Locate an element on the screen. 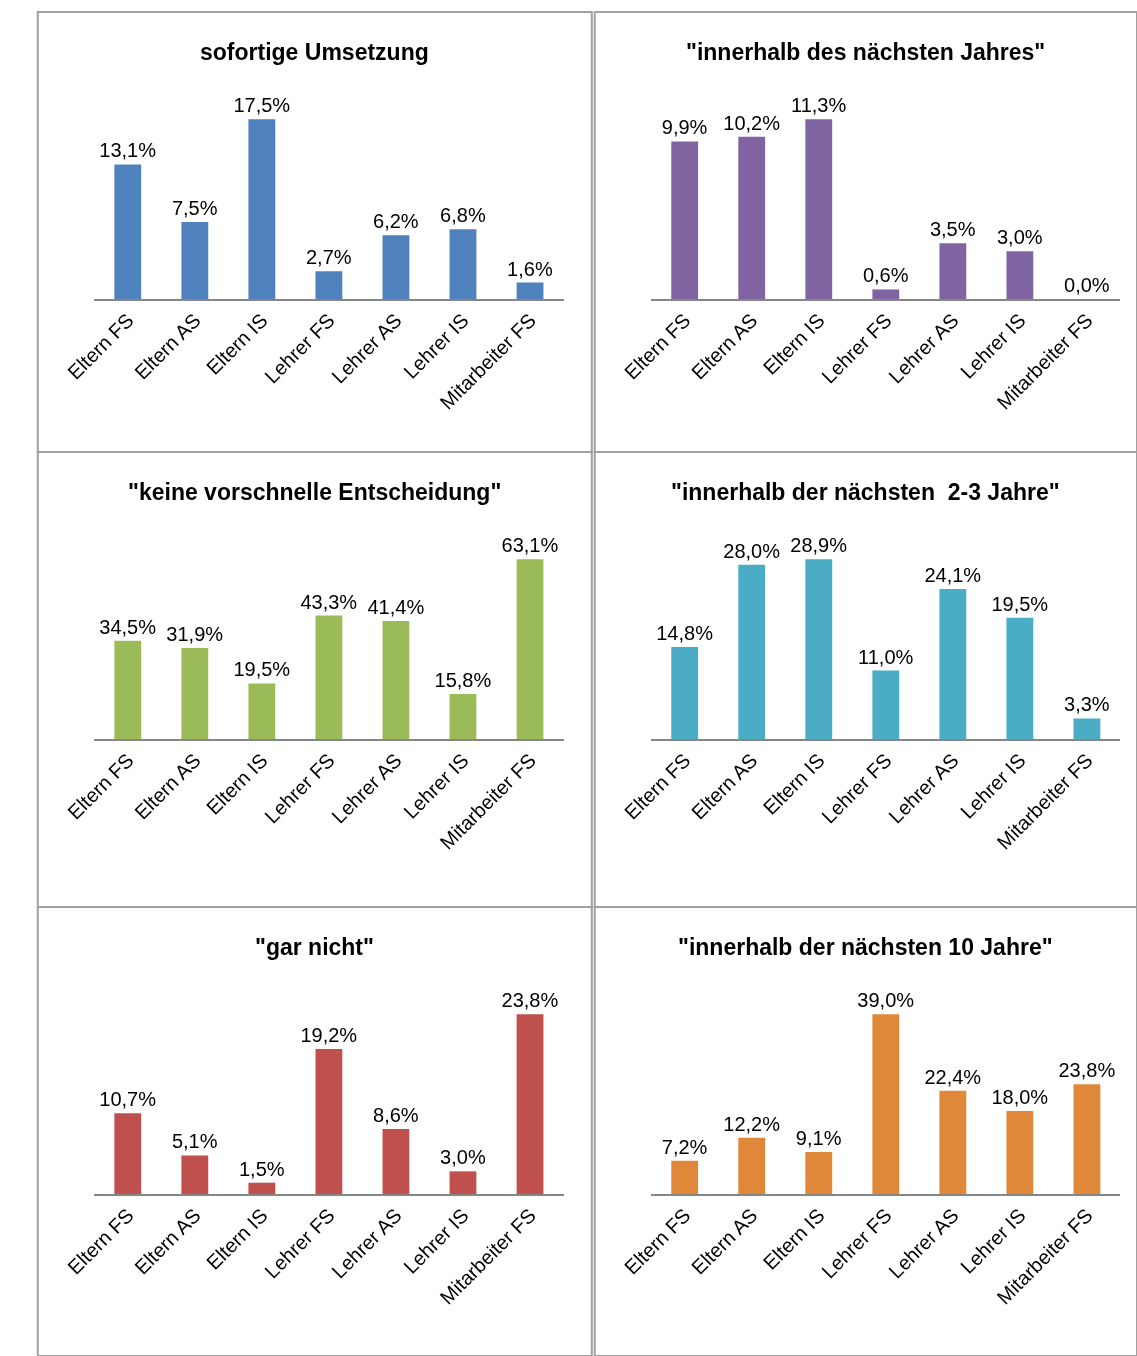  chart-title: "innerhalb der nächsten 2-3 Jahre" is located at coordinates (865, 492).